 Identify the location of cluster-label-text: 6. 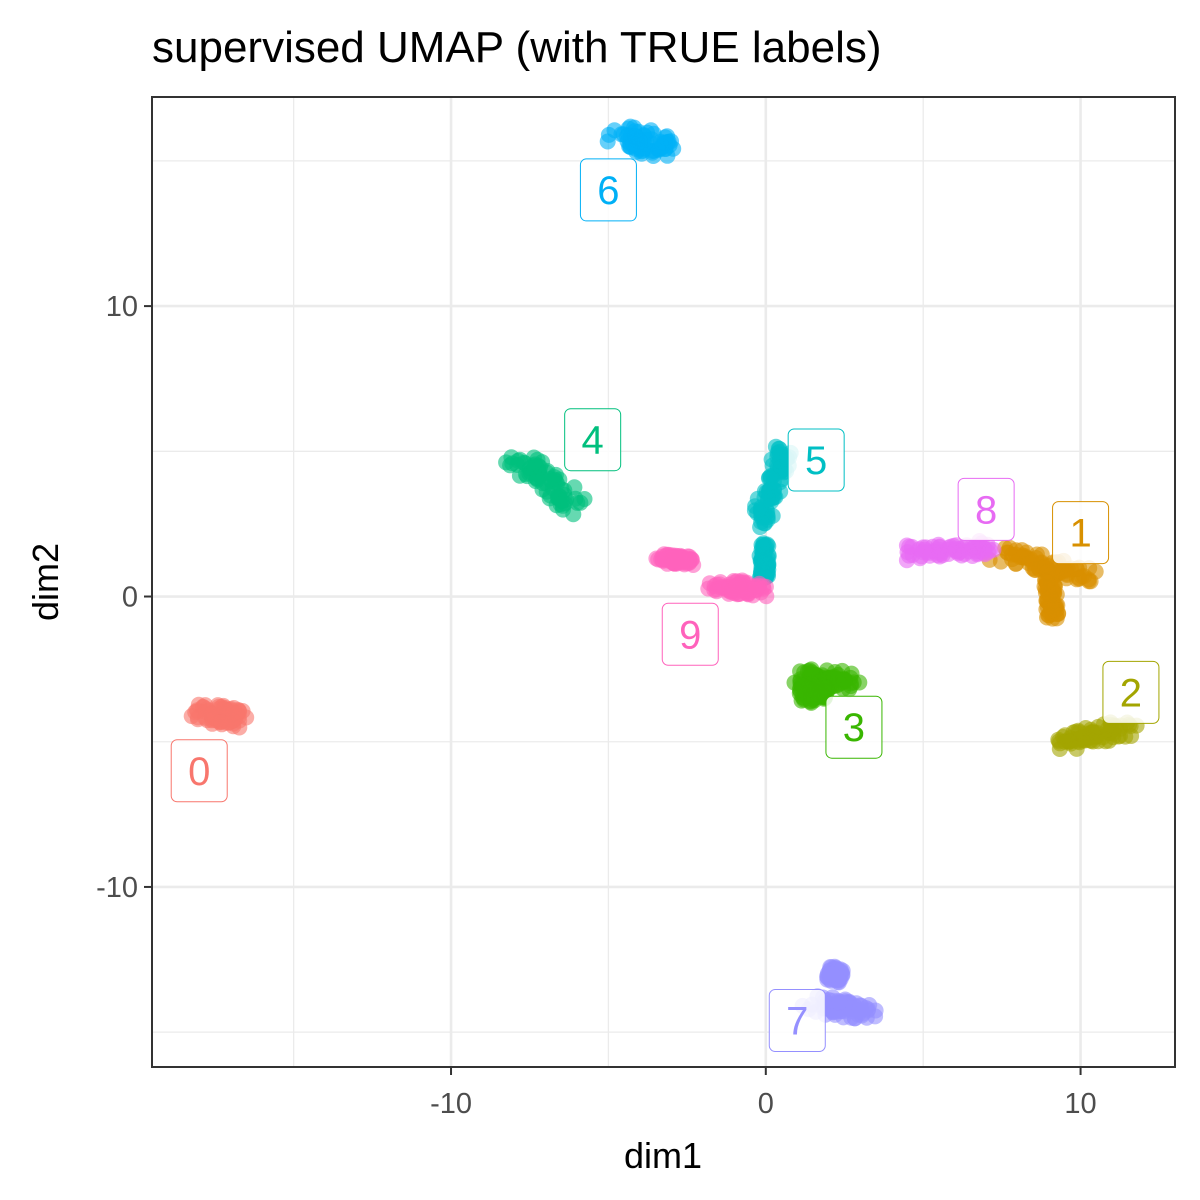
(608, 191).